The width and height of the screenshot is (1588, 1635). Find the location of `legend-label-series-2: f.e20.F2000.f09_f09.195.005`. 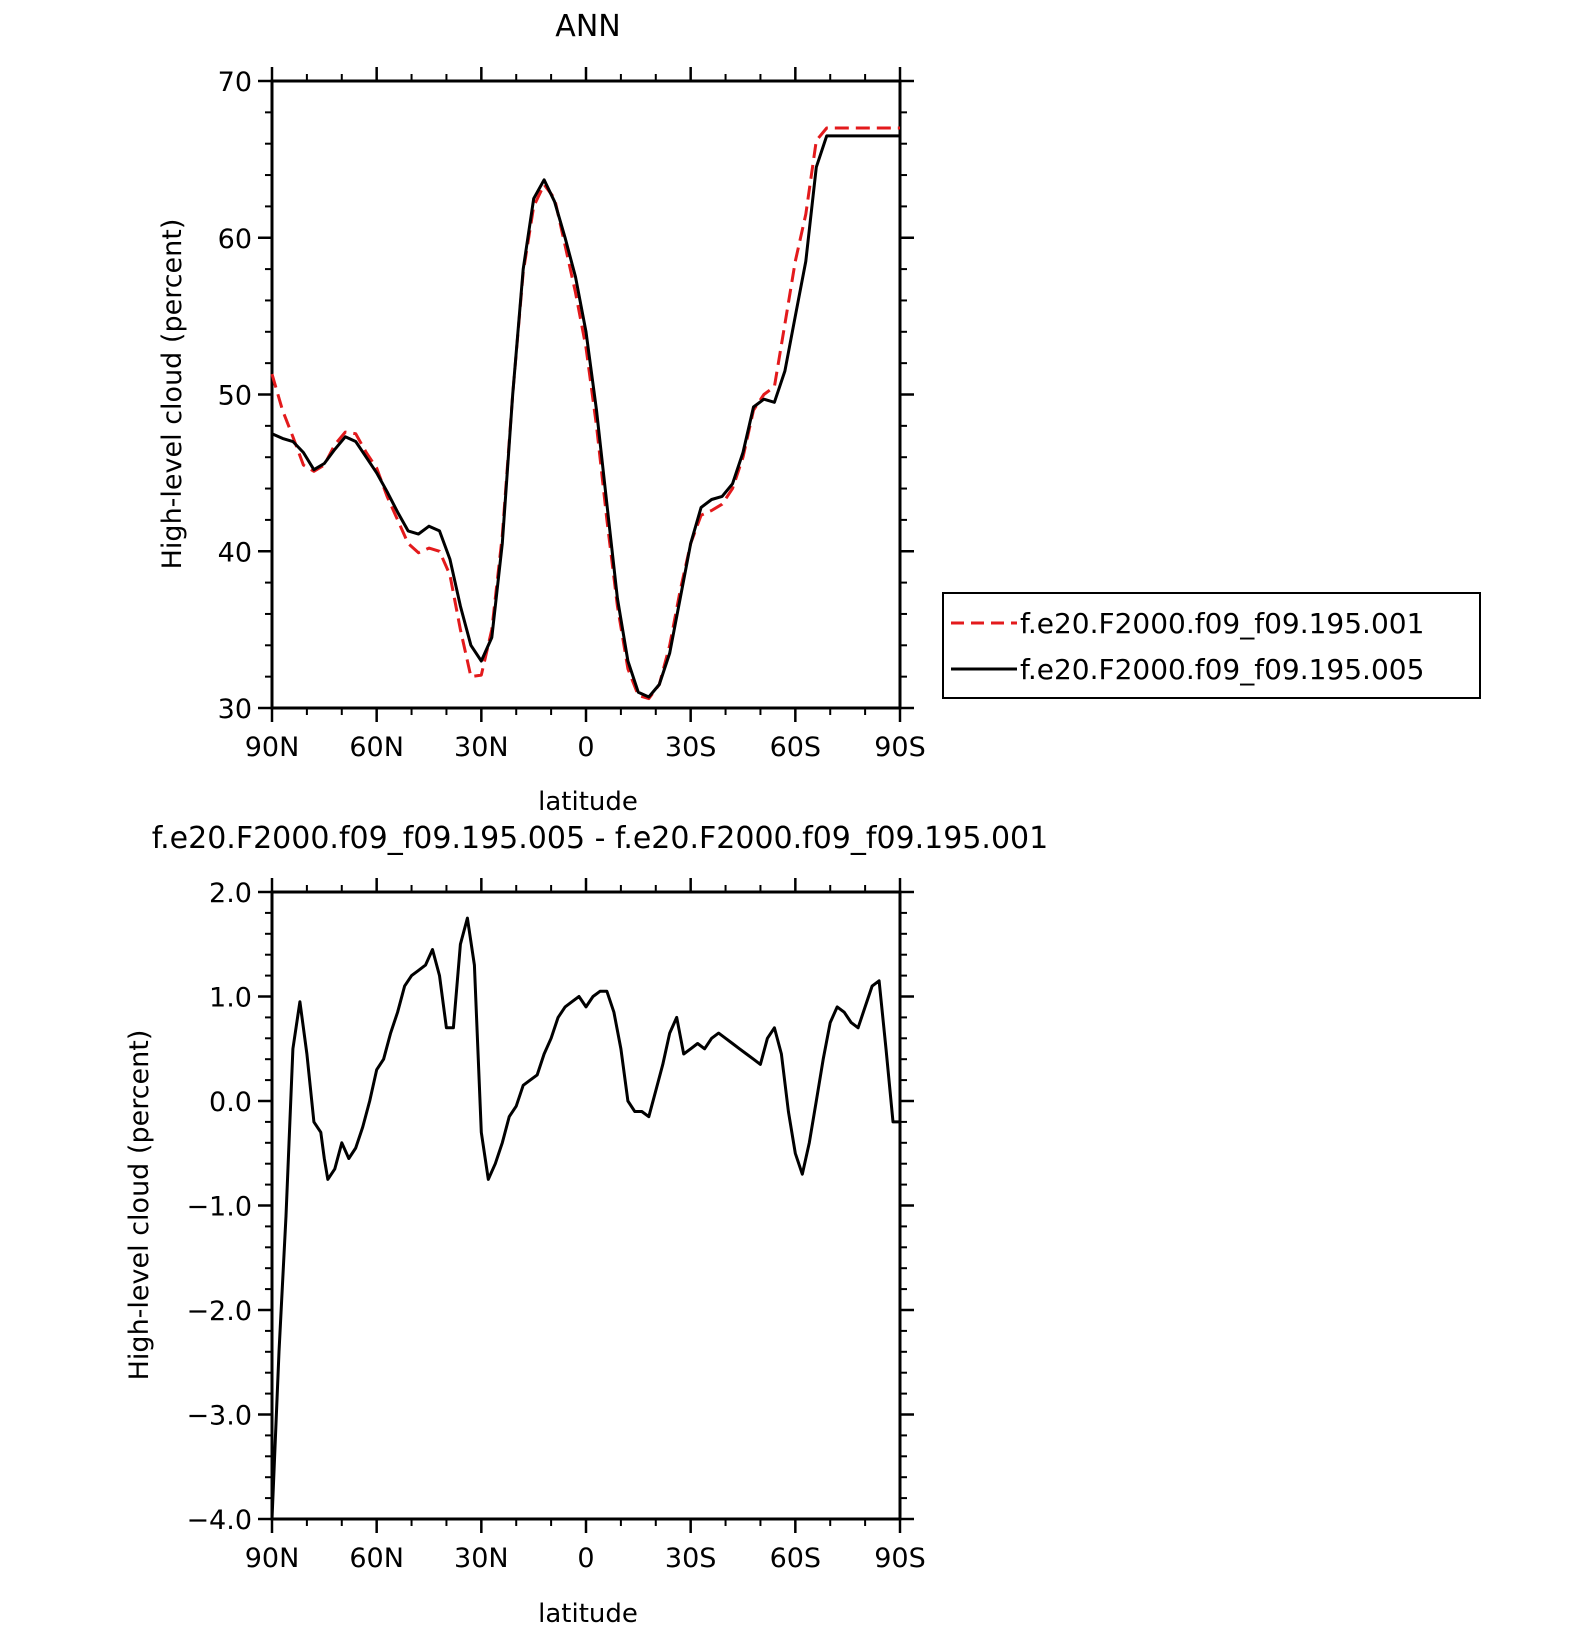

legend-label-series-2: f.e20.F2000.f09_f09.195.005 is located at coordinates (1222, 669).